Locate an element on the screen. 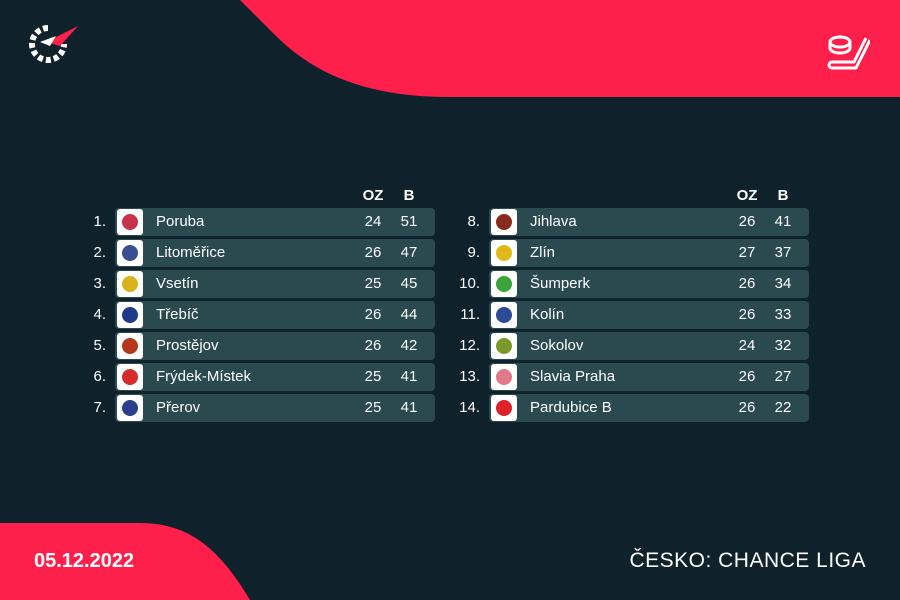 This screenshot has width=900, height=600. team-name: Prostějov is located at coordinates (187, 345).